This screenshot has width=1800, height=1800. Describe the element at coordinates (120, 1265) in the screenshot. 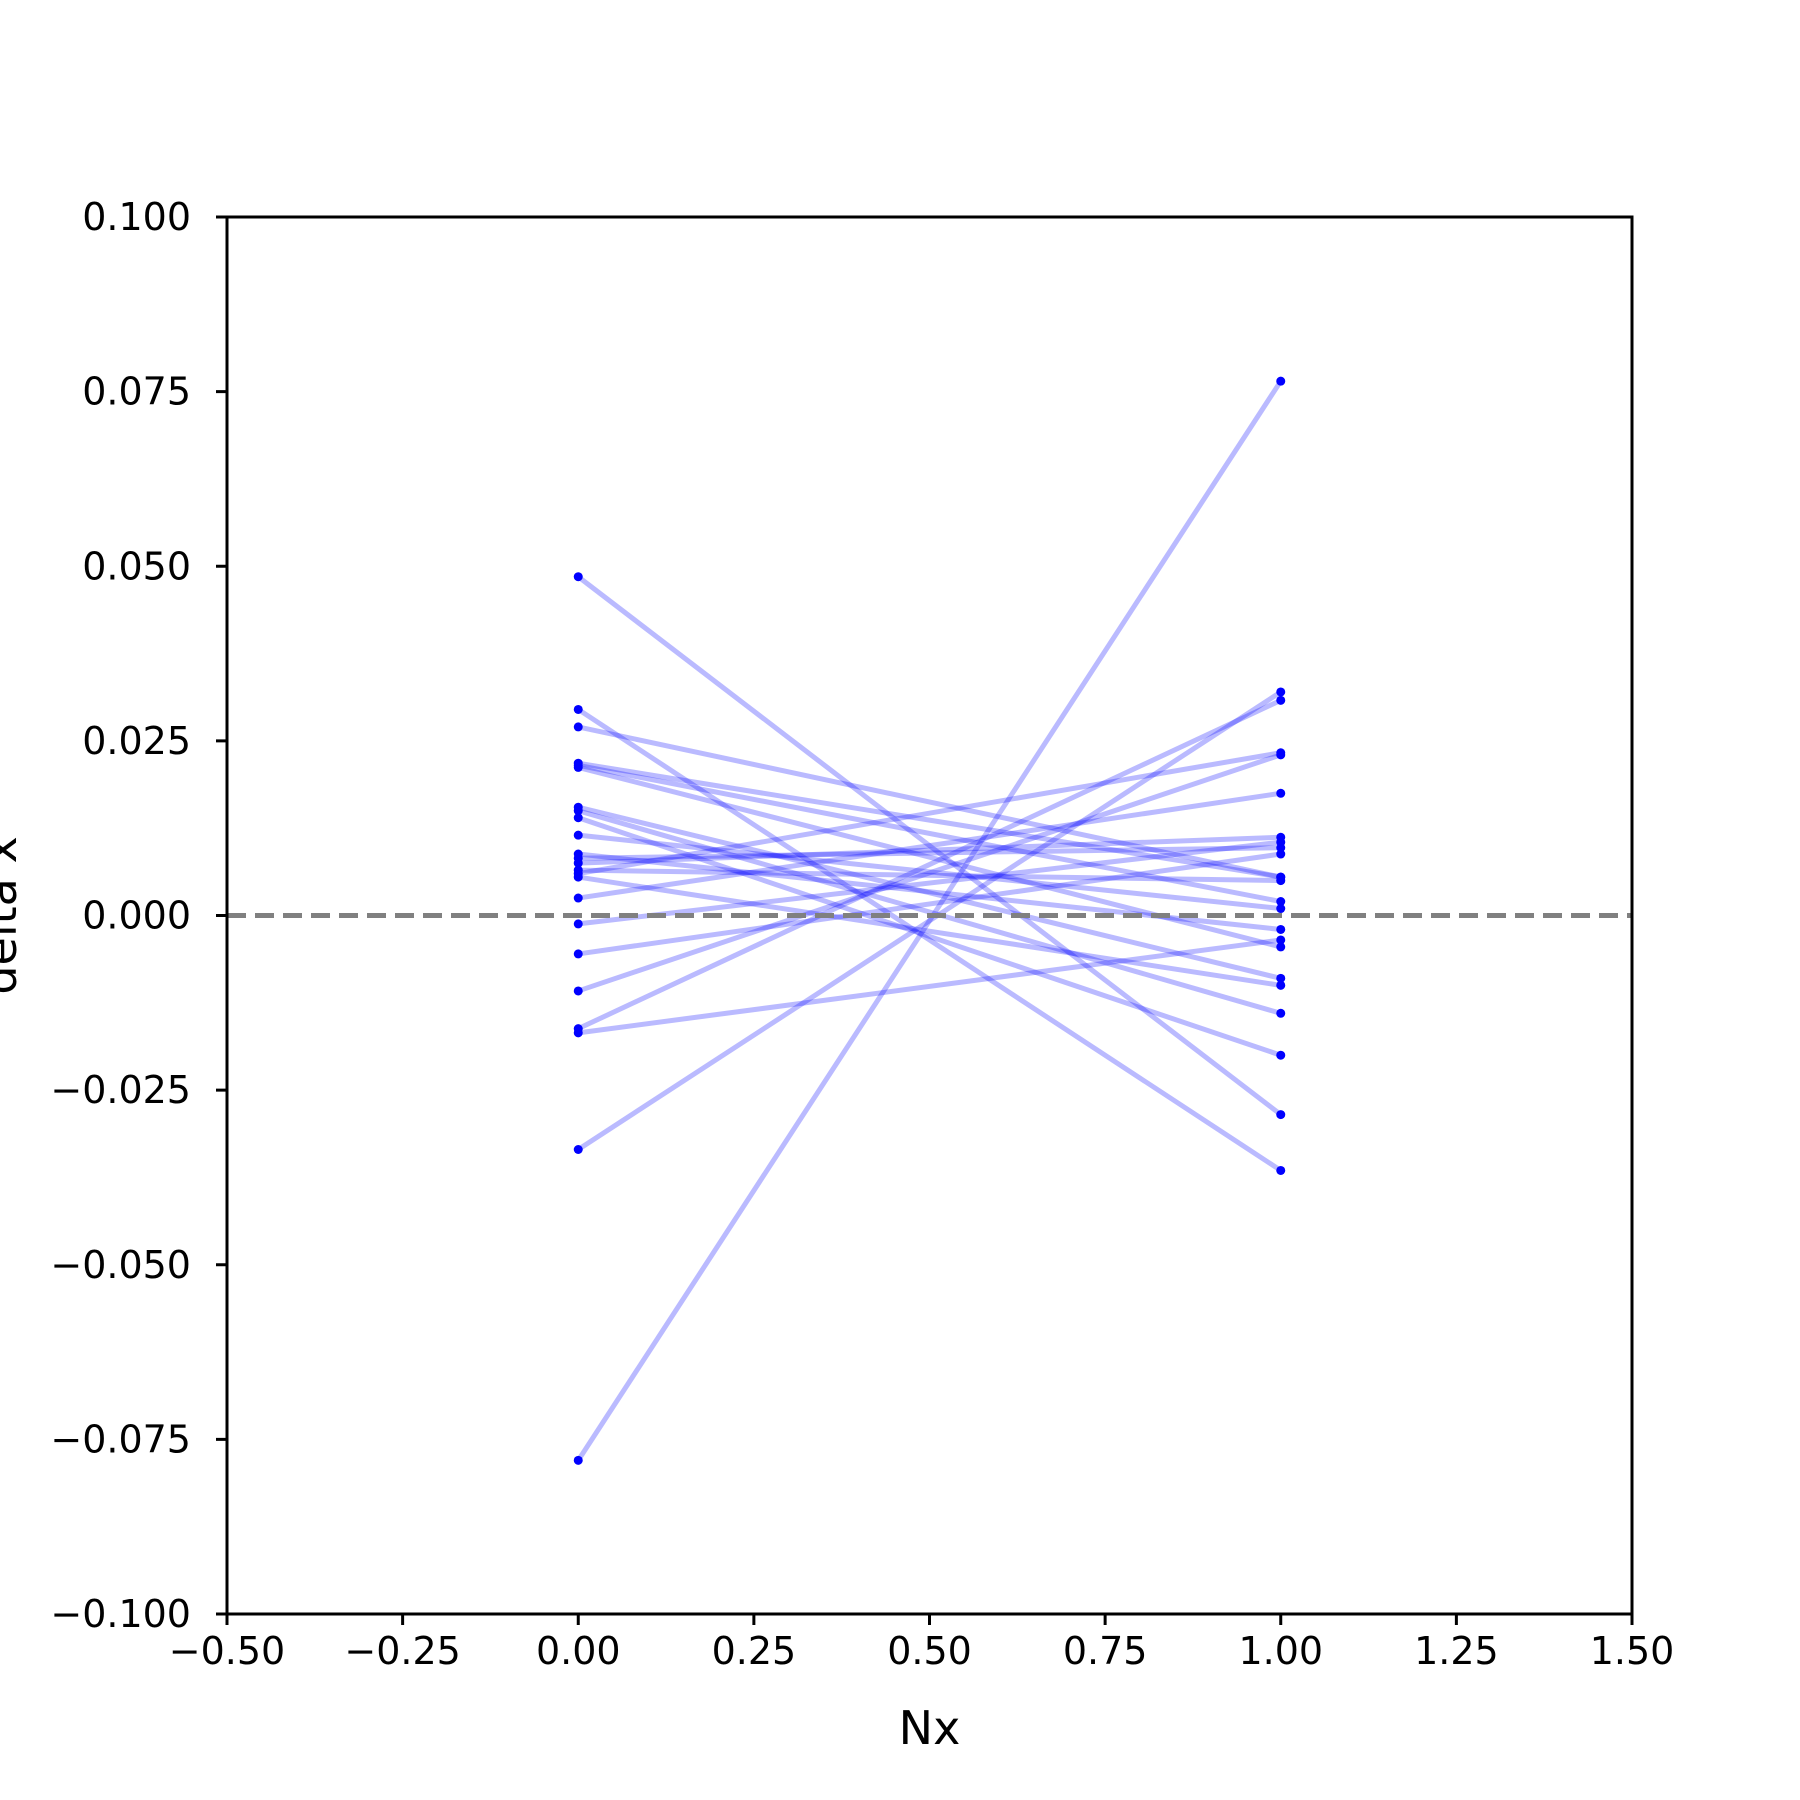

I see `y-tick-label: −0.050` at that location.